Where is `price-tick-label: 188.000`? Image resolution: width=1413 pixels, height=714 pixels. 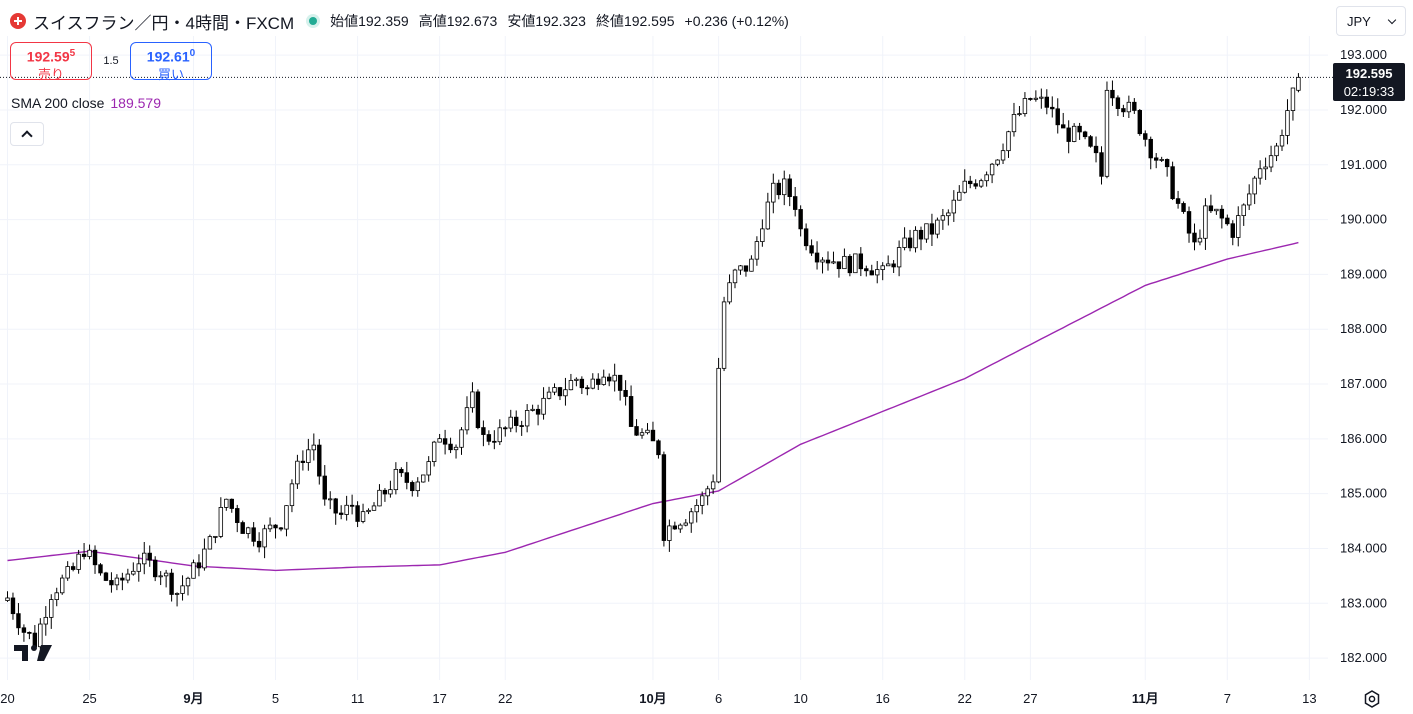
price-tick-label: 188.000 is located at coordinates (1363, 328).